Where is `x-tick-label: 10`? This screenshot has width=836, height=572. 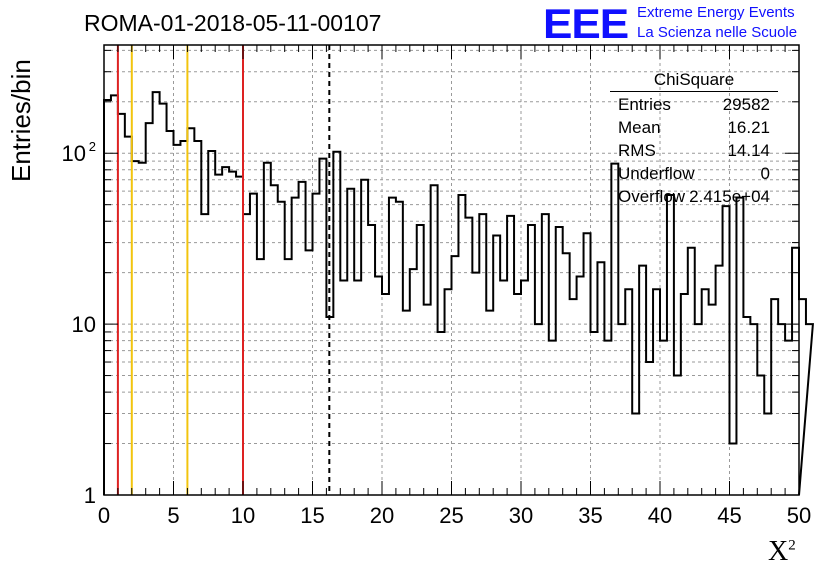
x-tick-label: 10 is located at coordinates (243, 515).